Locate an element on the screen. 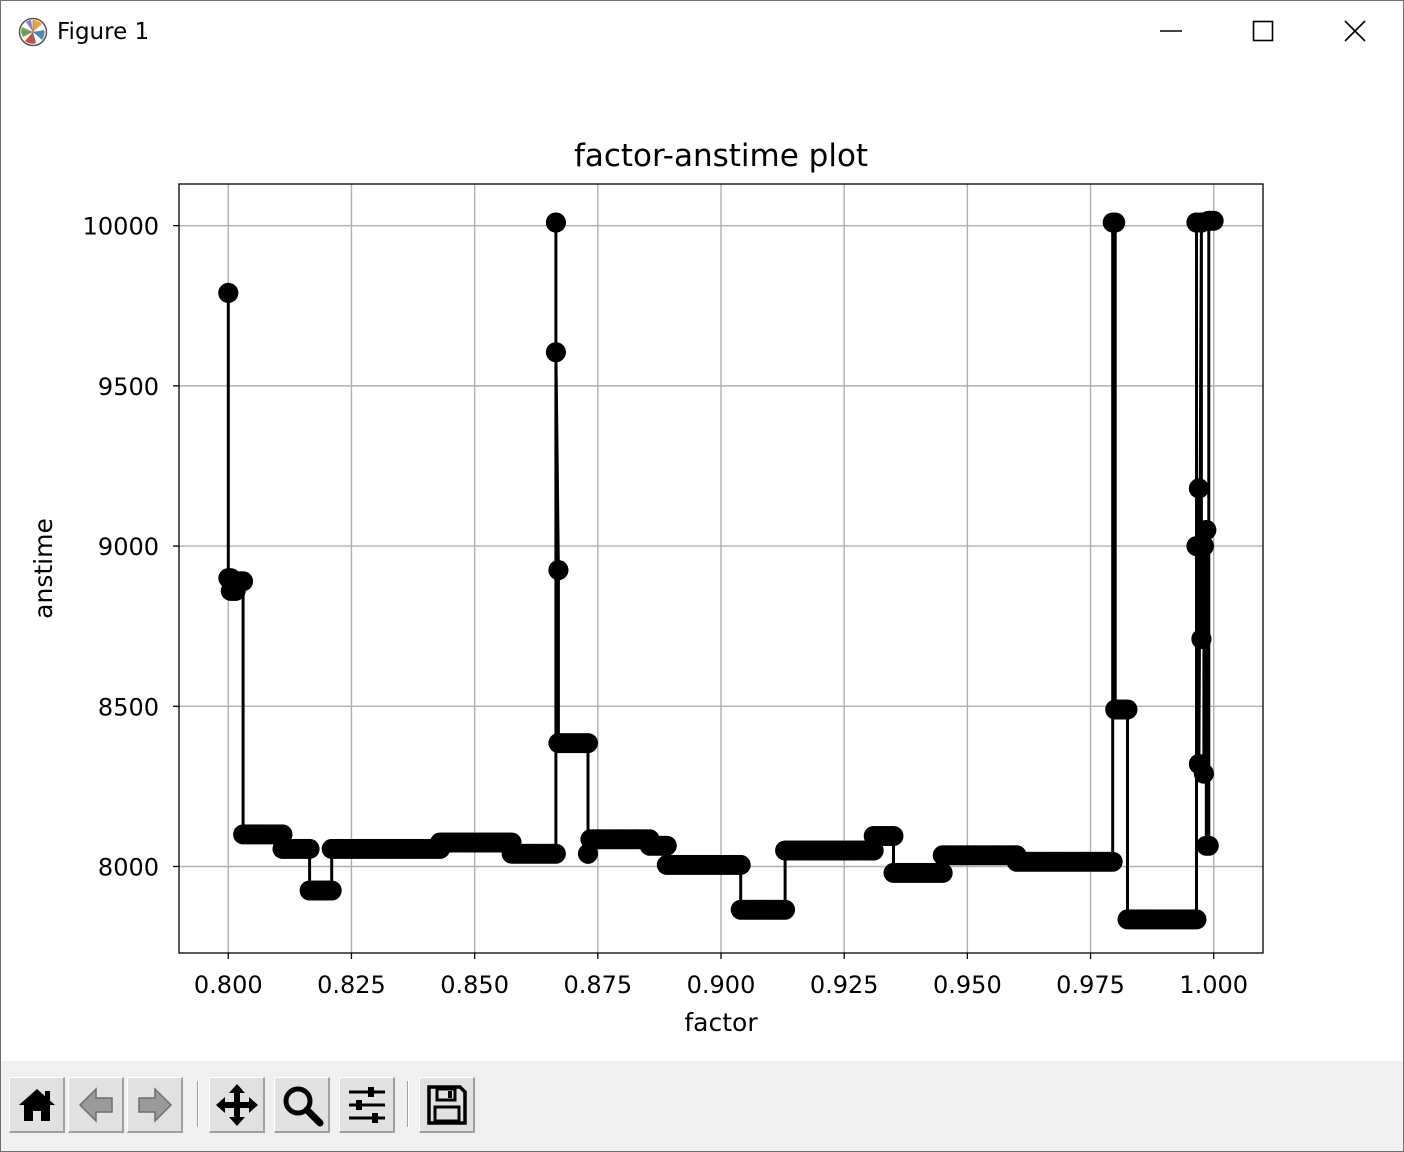 This screenshot has width=1404, height=1152. x-tick-label: 0.800 is located at coordinates (228, 985).